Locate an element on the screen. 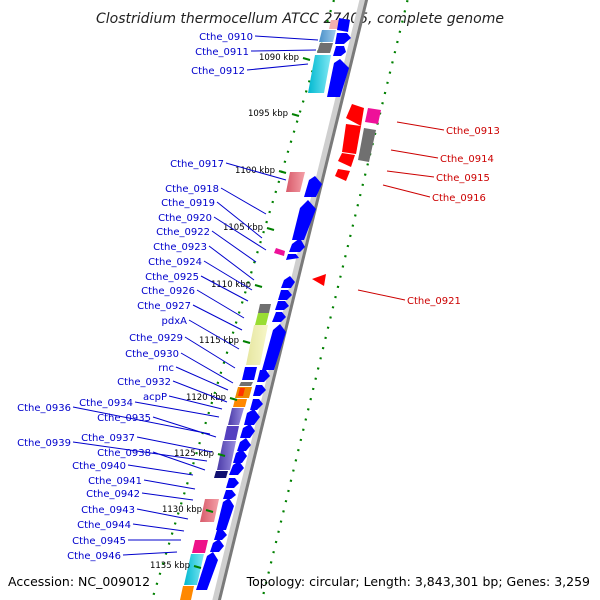 The width and height of the screenshot is (600, 600). forward-gene-label: Cthe_0918 is located at coordinates (192, 189).